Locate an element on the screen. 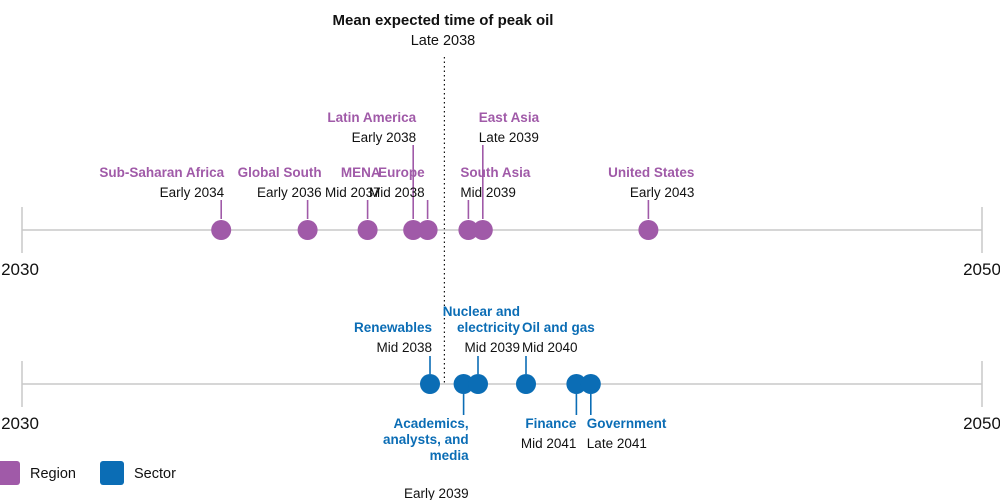  label-east-asia: East Asia is located at coordinates (509, 117).